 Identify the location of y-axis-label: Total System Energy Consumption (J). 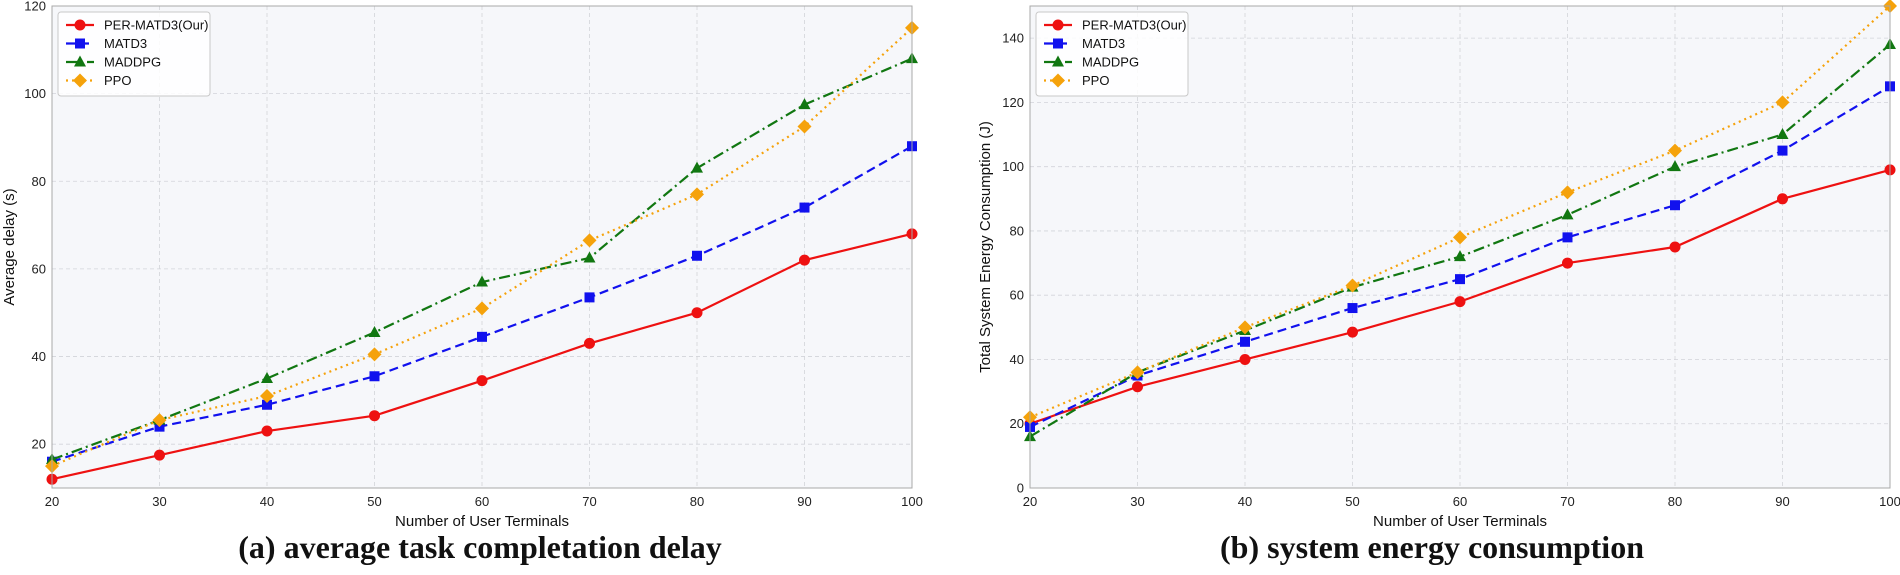
(985, 247).